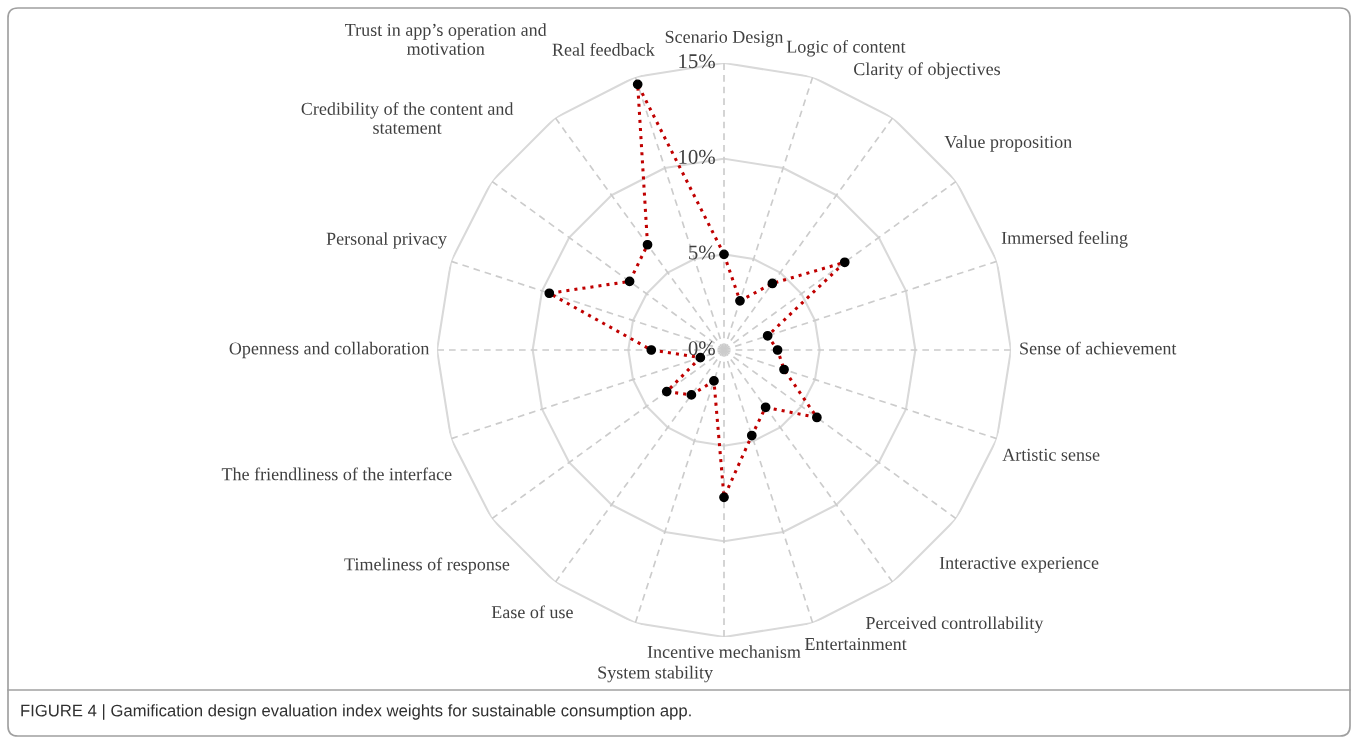  I want to click on spoke-label: Trust in app’s operation and motivation, so click(446, 39).